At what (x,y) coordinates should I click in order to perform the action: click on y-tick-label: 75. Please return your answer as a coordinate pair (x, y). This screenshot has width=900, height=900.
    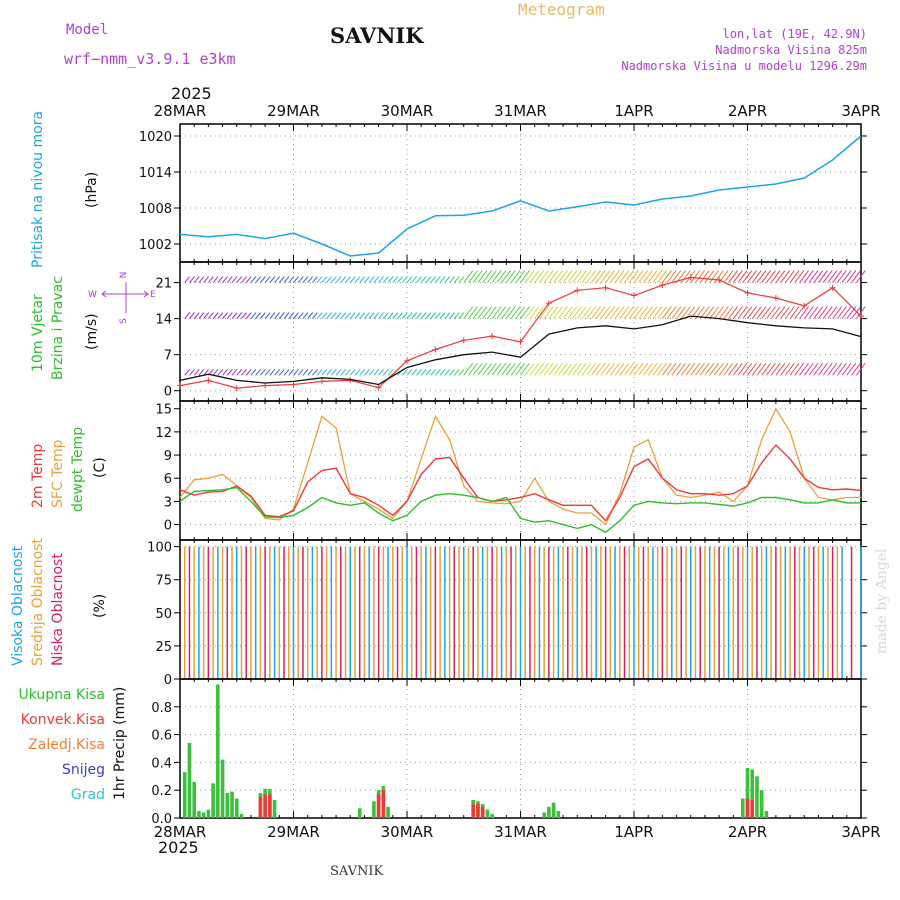
    Looking at the image, I should click on (163, 581).